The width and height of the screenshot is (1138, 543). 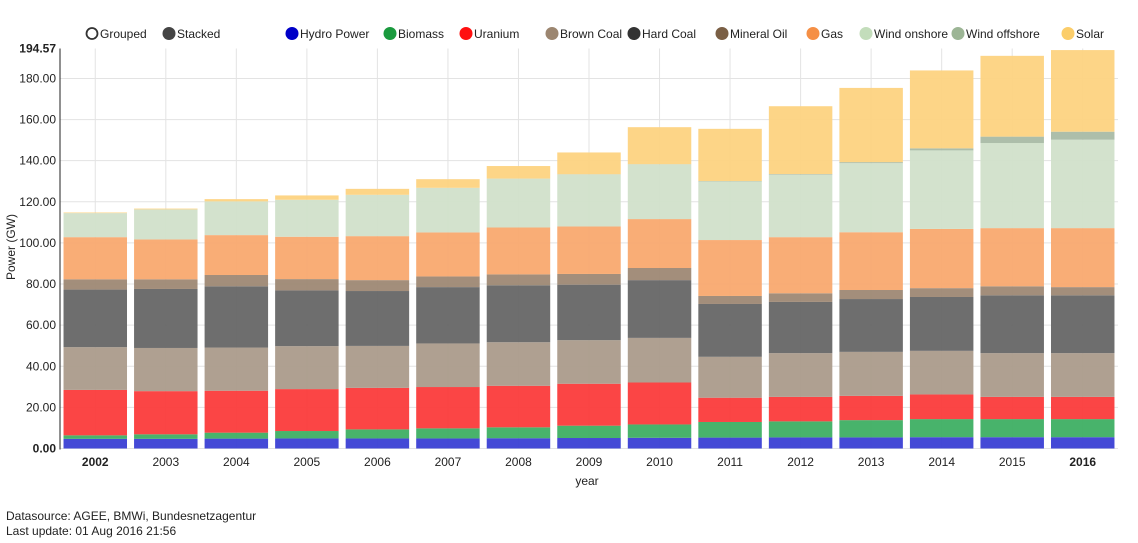 What do you see at coordinates (307, 443) in the screenshot?
I see `bar-hydro-power-2005` at bounding box center [307, 443].